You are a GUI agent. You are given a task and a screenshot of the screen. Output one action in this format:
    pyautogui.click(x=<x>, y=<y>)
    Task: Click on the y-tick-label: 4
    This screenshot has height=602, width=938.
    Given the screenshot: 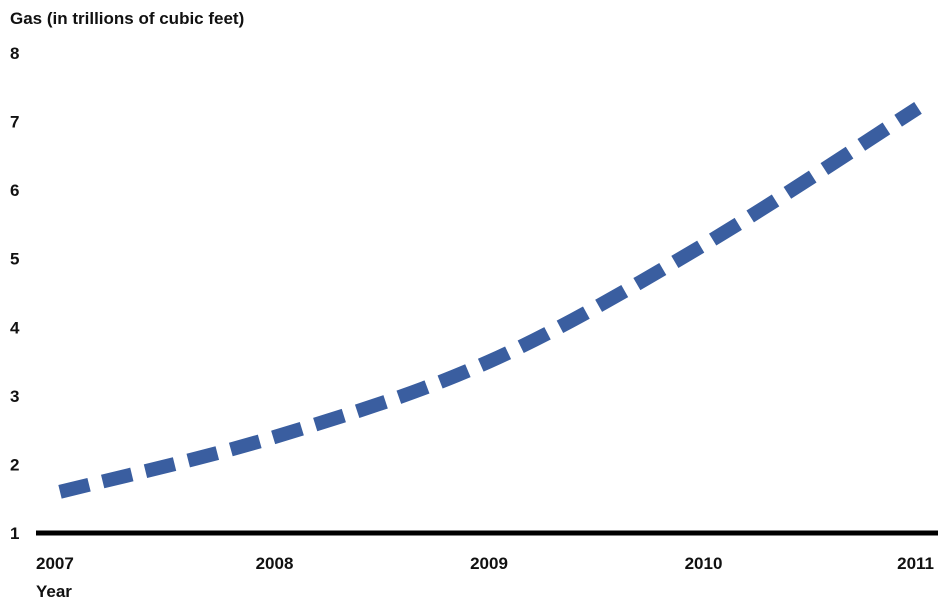 What is the action you would take?
    pyautogui.click(x=15, y=327)
    